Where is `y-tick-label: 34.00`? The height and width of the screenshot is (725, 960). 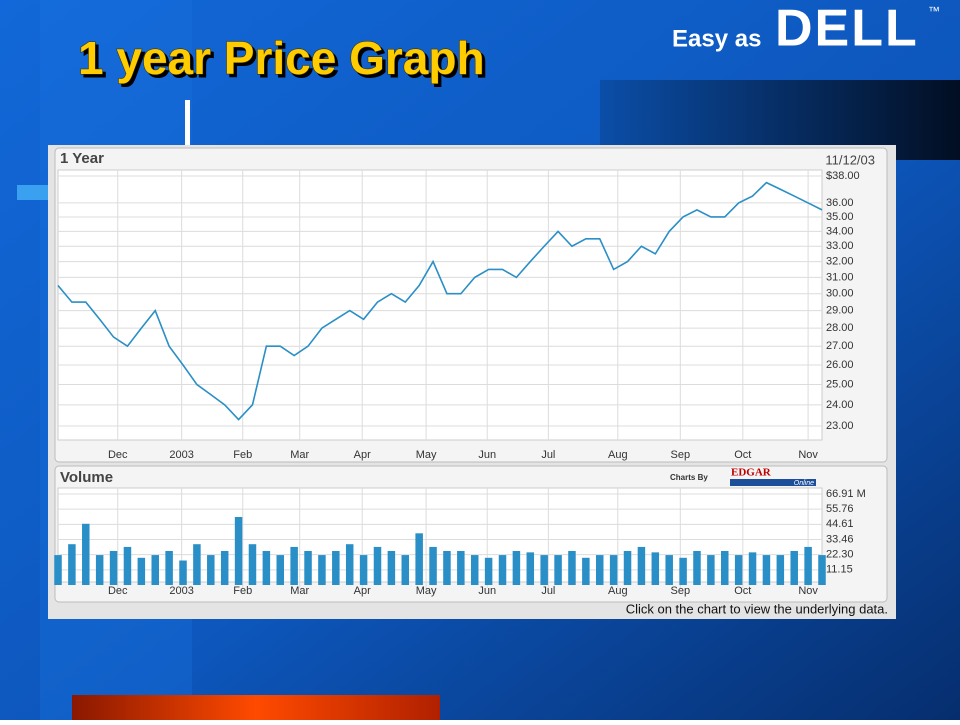
y-tick-label: 34.00 is located at coordinates (840, 231).